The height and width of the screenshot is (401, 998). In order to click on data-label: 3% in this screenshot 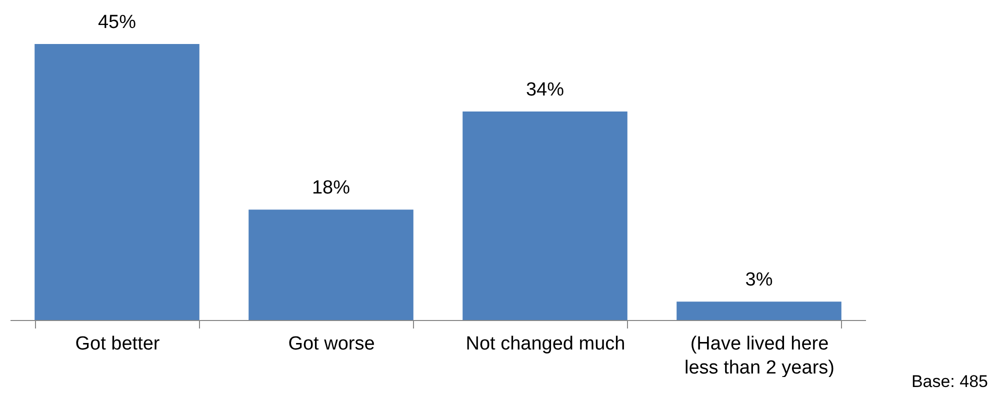, I will do `click(759, 280)`.